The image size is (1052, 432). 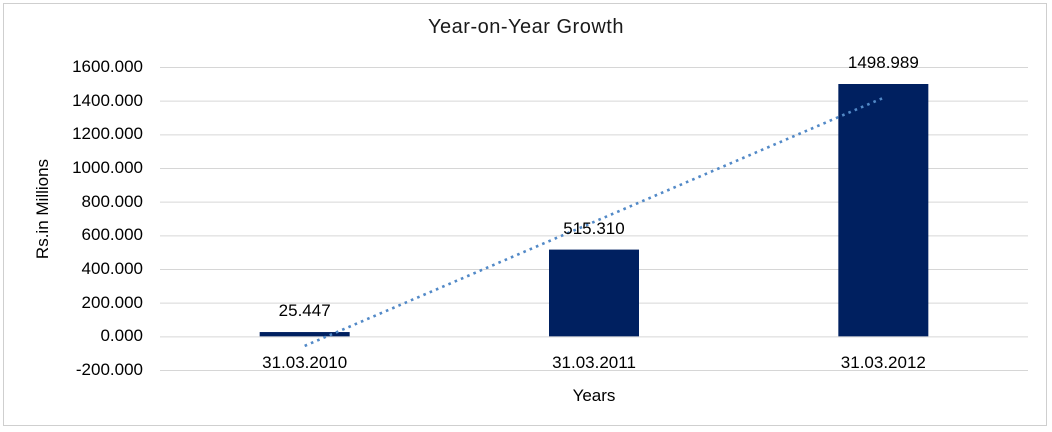 What do you see at coordinates (107, 167) in the screenshot?
I see `y-axis-tick-label: 1000.000` at bounding box center [107, 167].